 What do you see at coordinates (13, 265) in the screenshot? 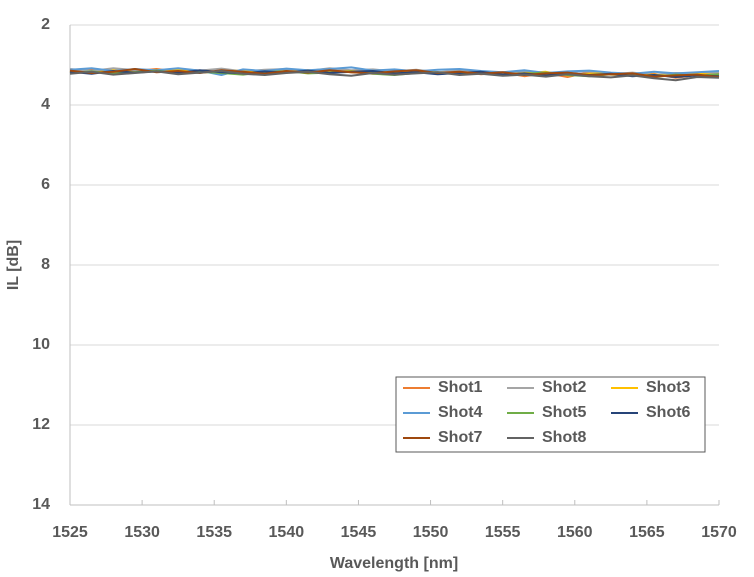
I see `y-axis-label: IL [dB]` at bounding box center [13, 265].